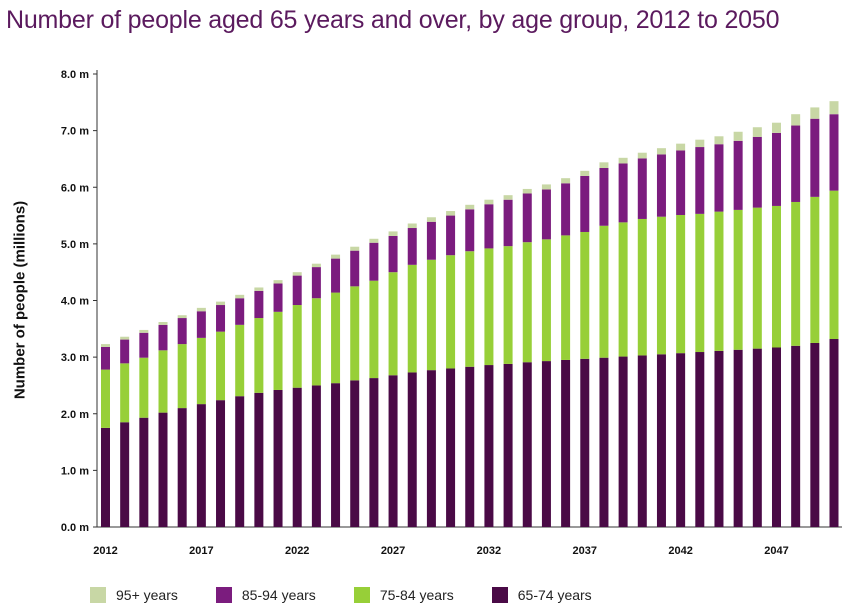 The height and width of the screenshot is (611, 850). Describe the element at coordinates (554, 595) in the screenshot. I see `legend-label: 65-74 years` at that location.